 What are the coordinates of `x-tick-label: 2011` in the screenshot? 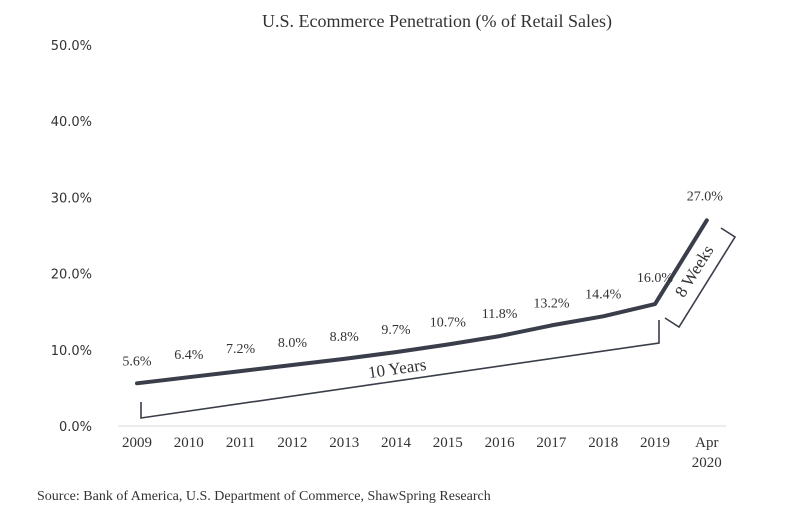 It's located at (240, 443).